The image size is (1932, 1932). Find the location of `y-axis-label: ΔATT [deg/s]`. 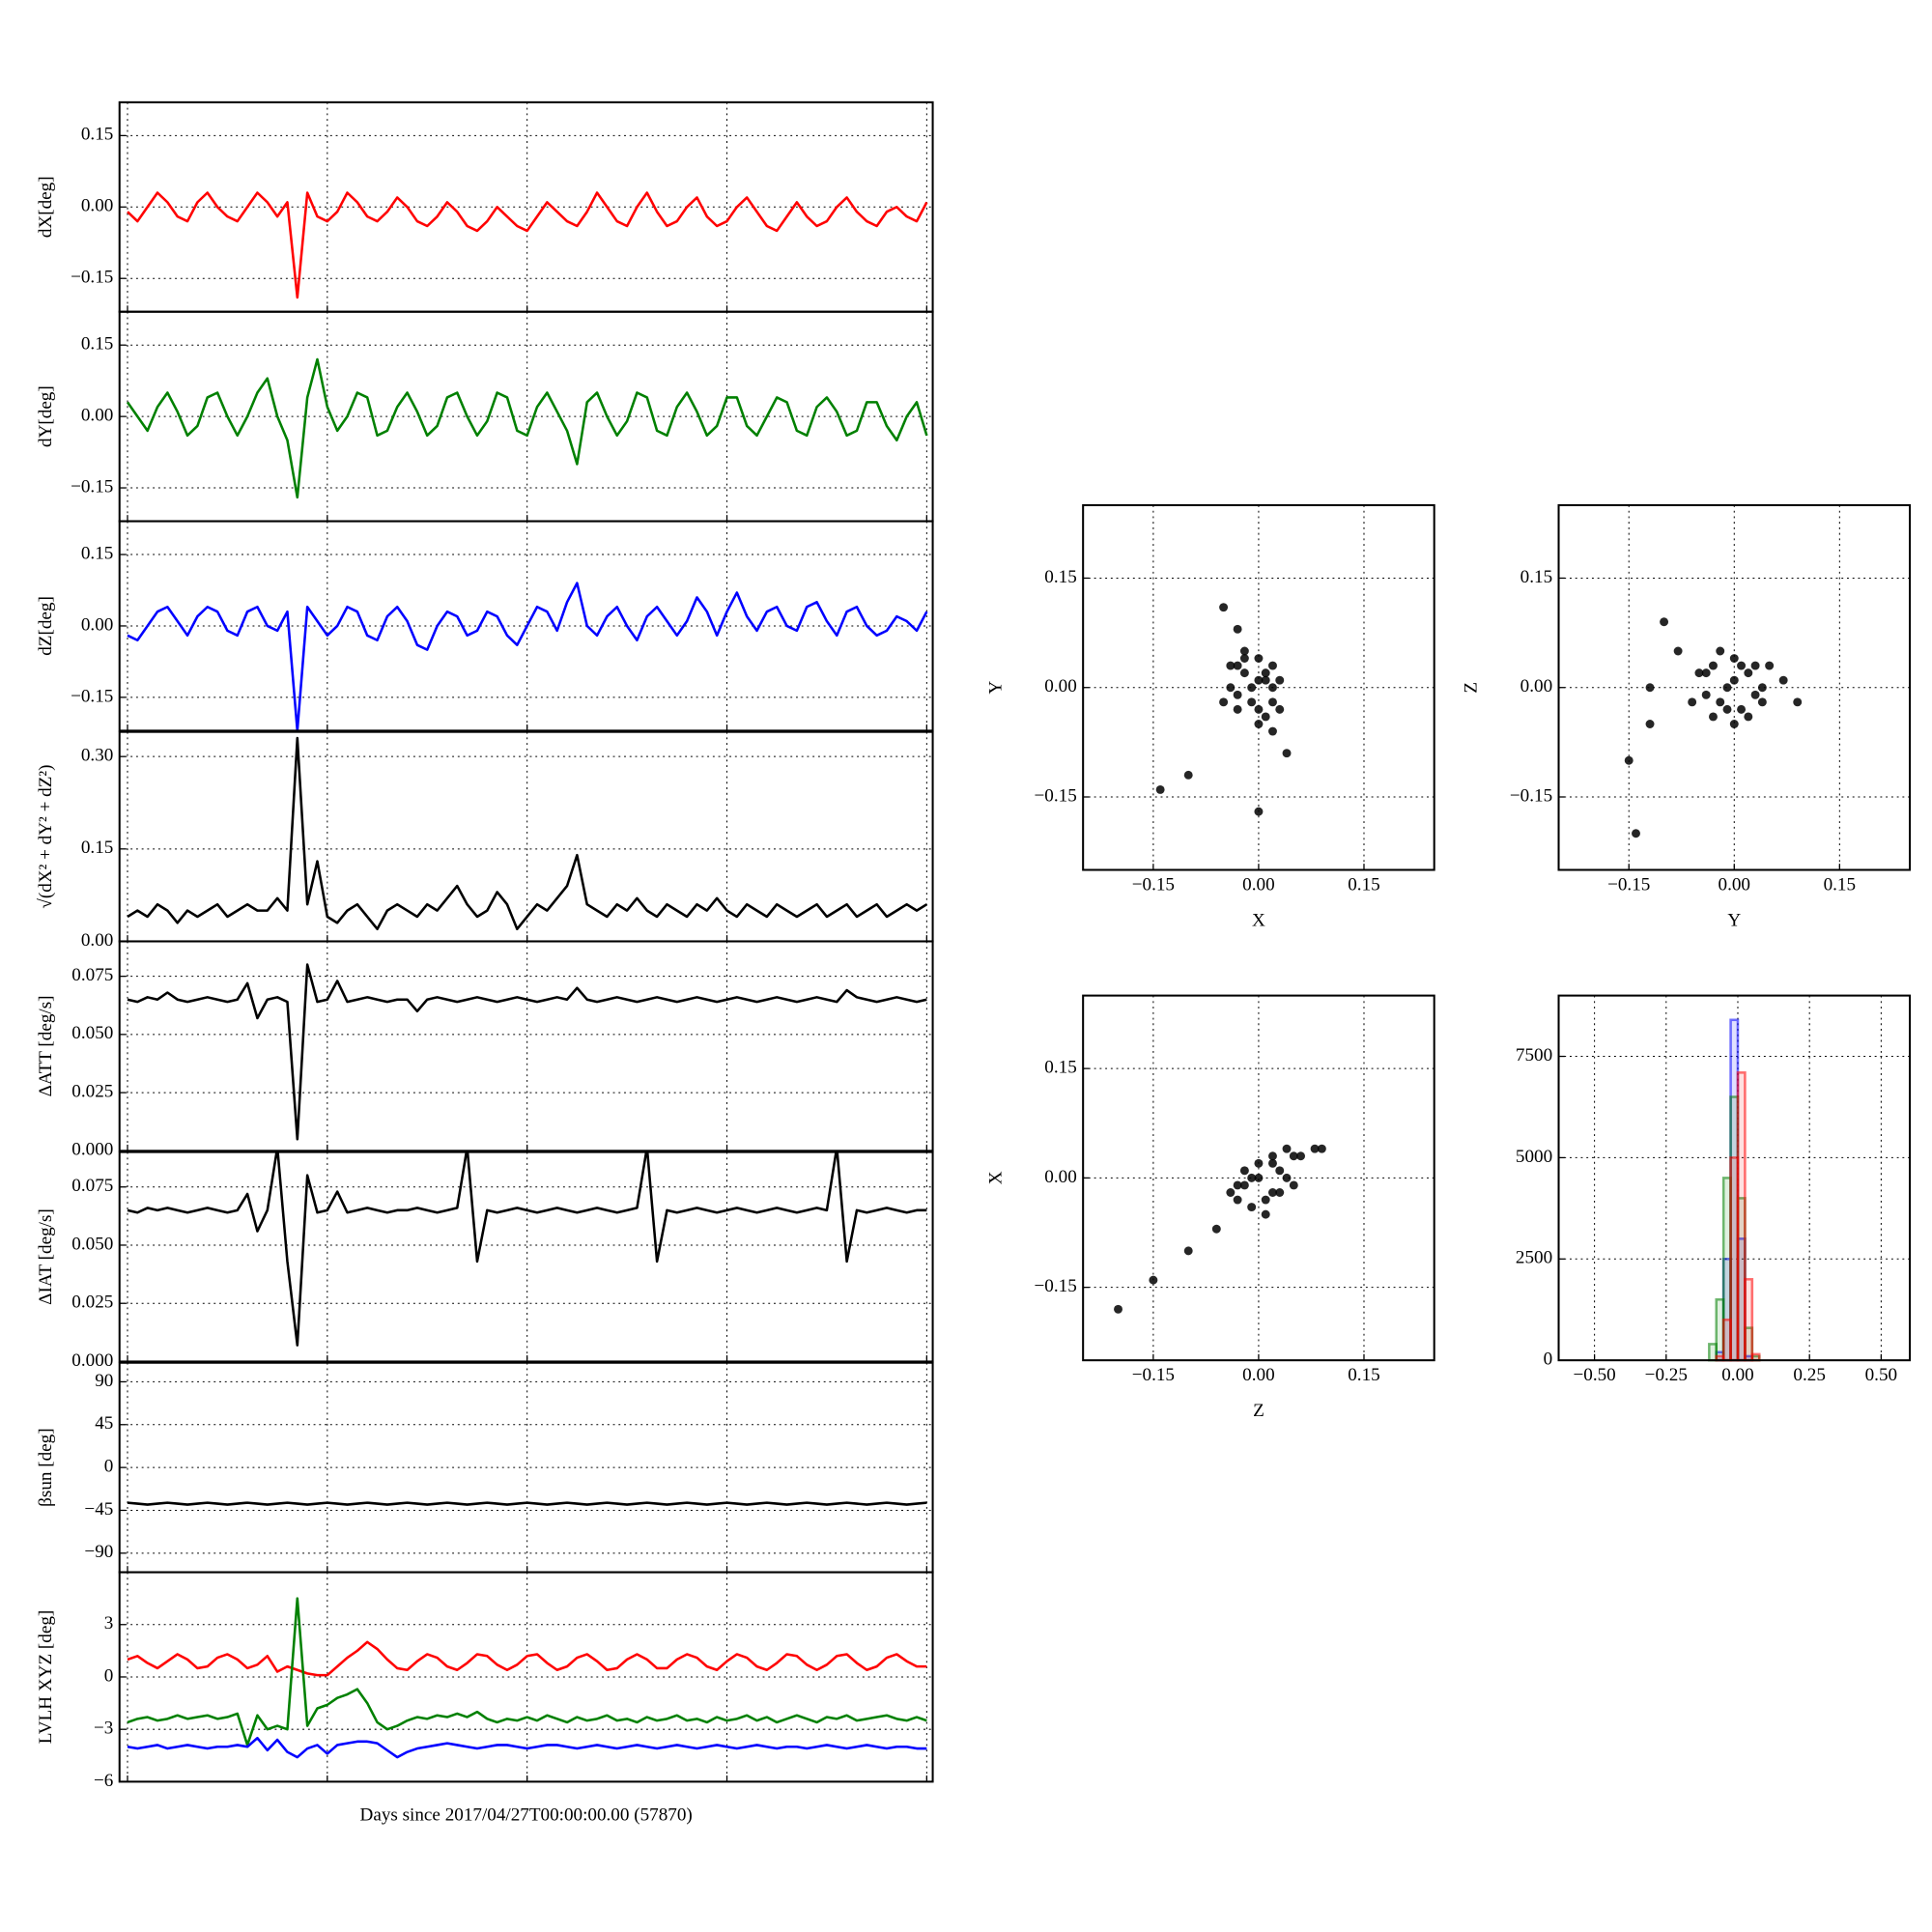

y-axis-label: ΔATT [deg/s] is located at coordinates (46, 1045).